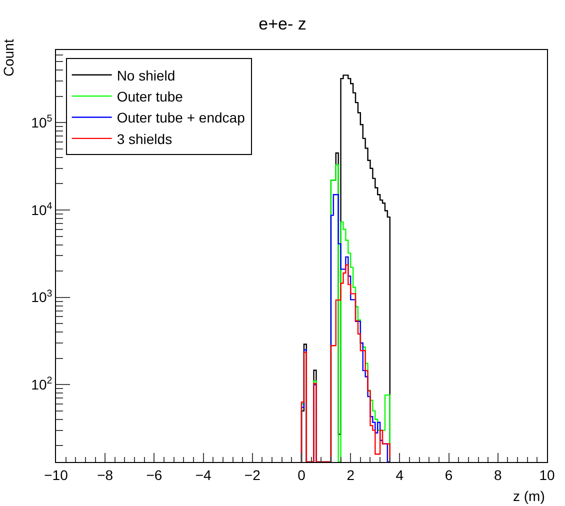  Describe the element at coordinates (181, 118) in the screenshot. I see `legend-label: Outer tube + endcap` at that location.